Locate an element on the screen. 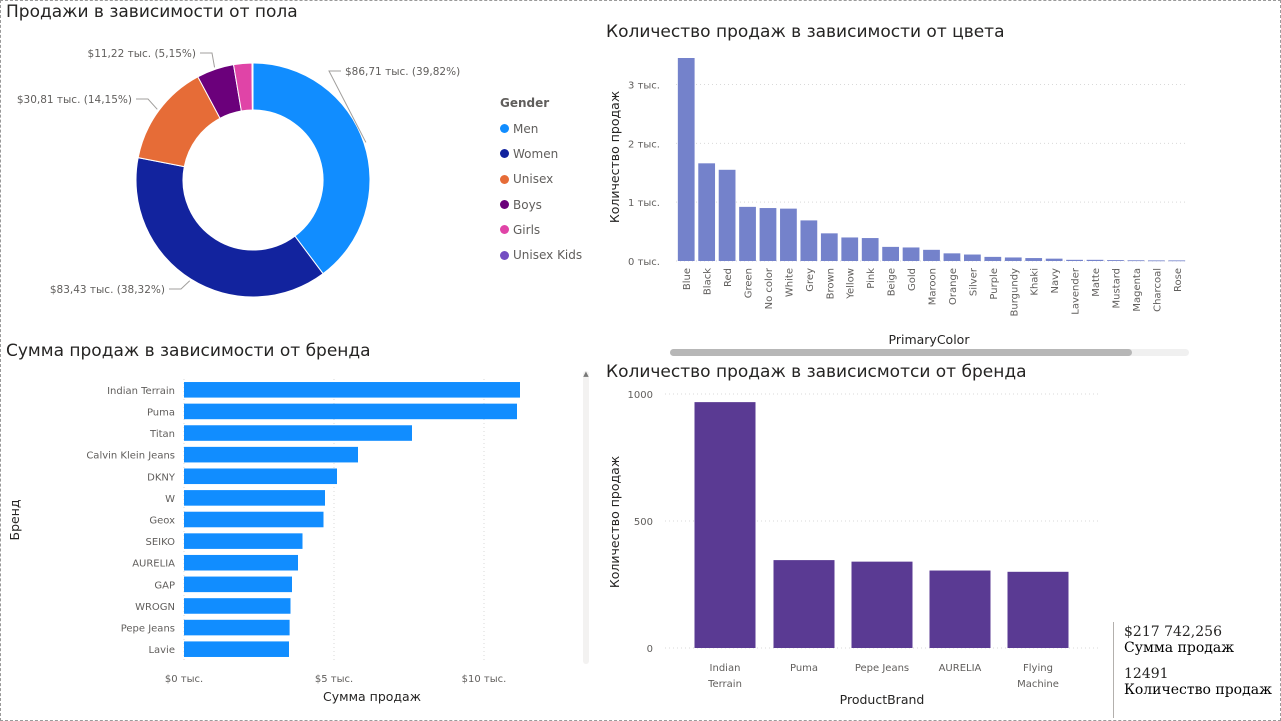 This screenshot has width=1281, height=721. scrollbar-thumb is located at coordinates (901, 352).